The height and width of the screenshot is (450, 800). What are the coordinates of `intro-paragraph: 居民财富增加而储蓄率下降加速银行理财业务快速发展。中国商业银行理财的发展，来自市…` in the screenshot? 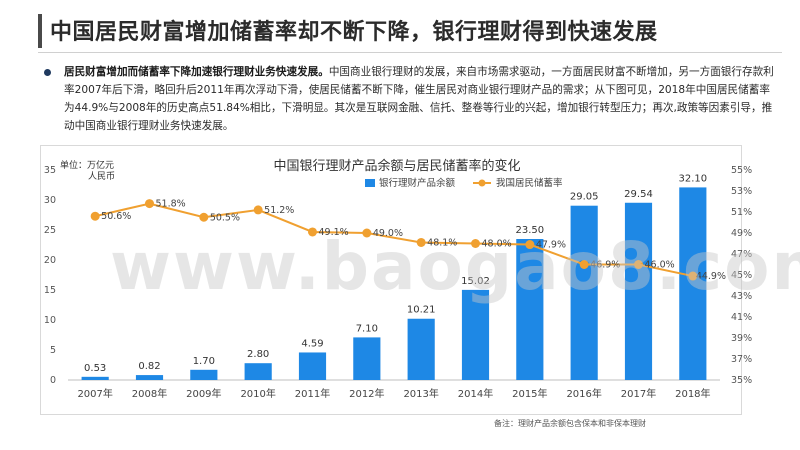 It's located at (420, 99).